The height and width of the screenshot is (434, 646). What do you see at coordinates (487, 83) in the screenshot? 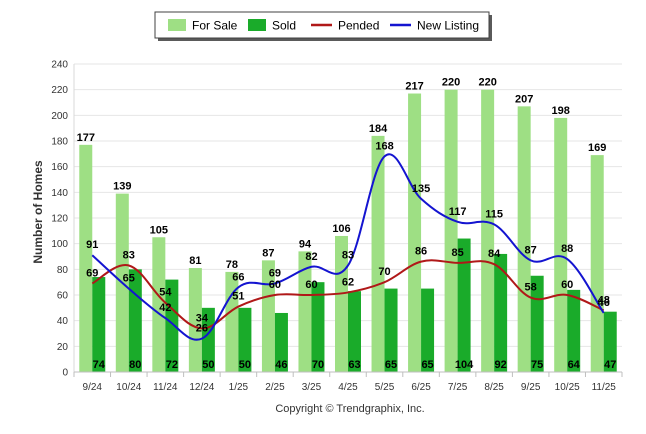
I see `label-for-sale: 220` at bounding box center [487, 83].